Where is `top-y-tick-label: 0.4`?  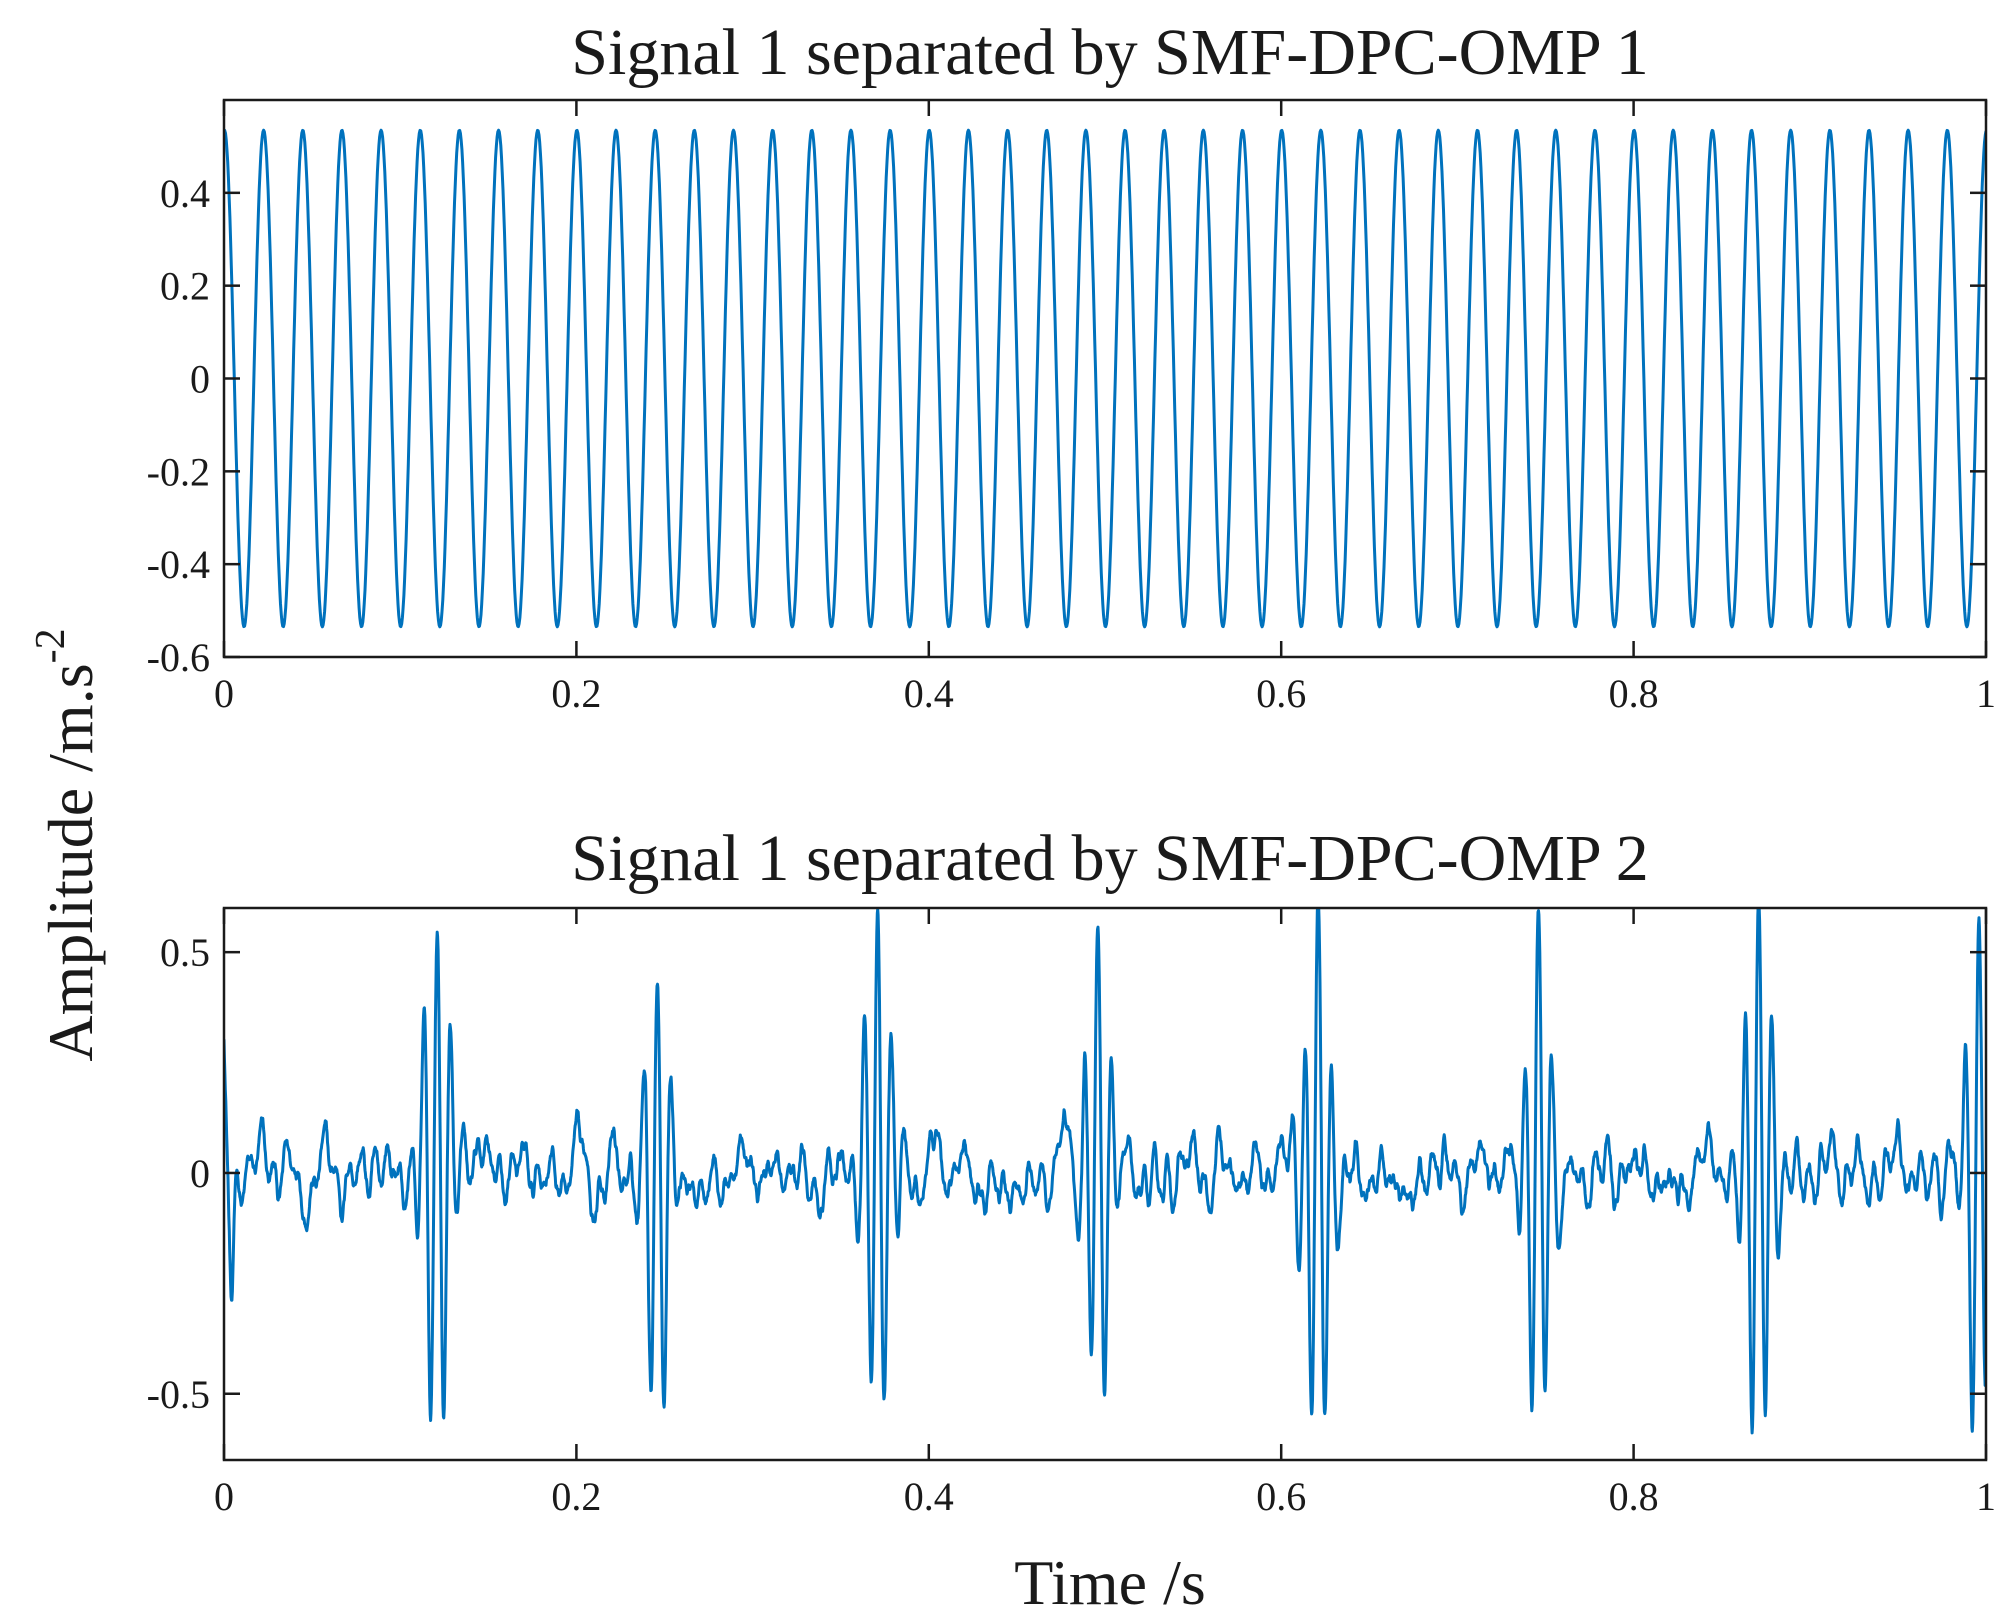
top-y-tick-label: 0.4 is located at coordinates (185, 193).